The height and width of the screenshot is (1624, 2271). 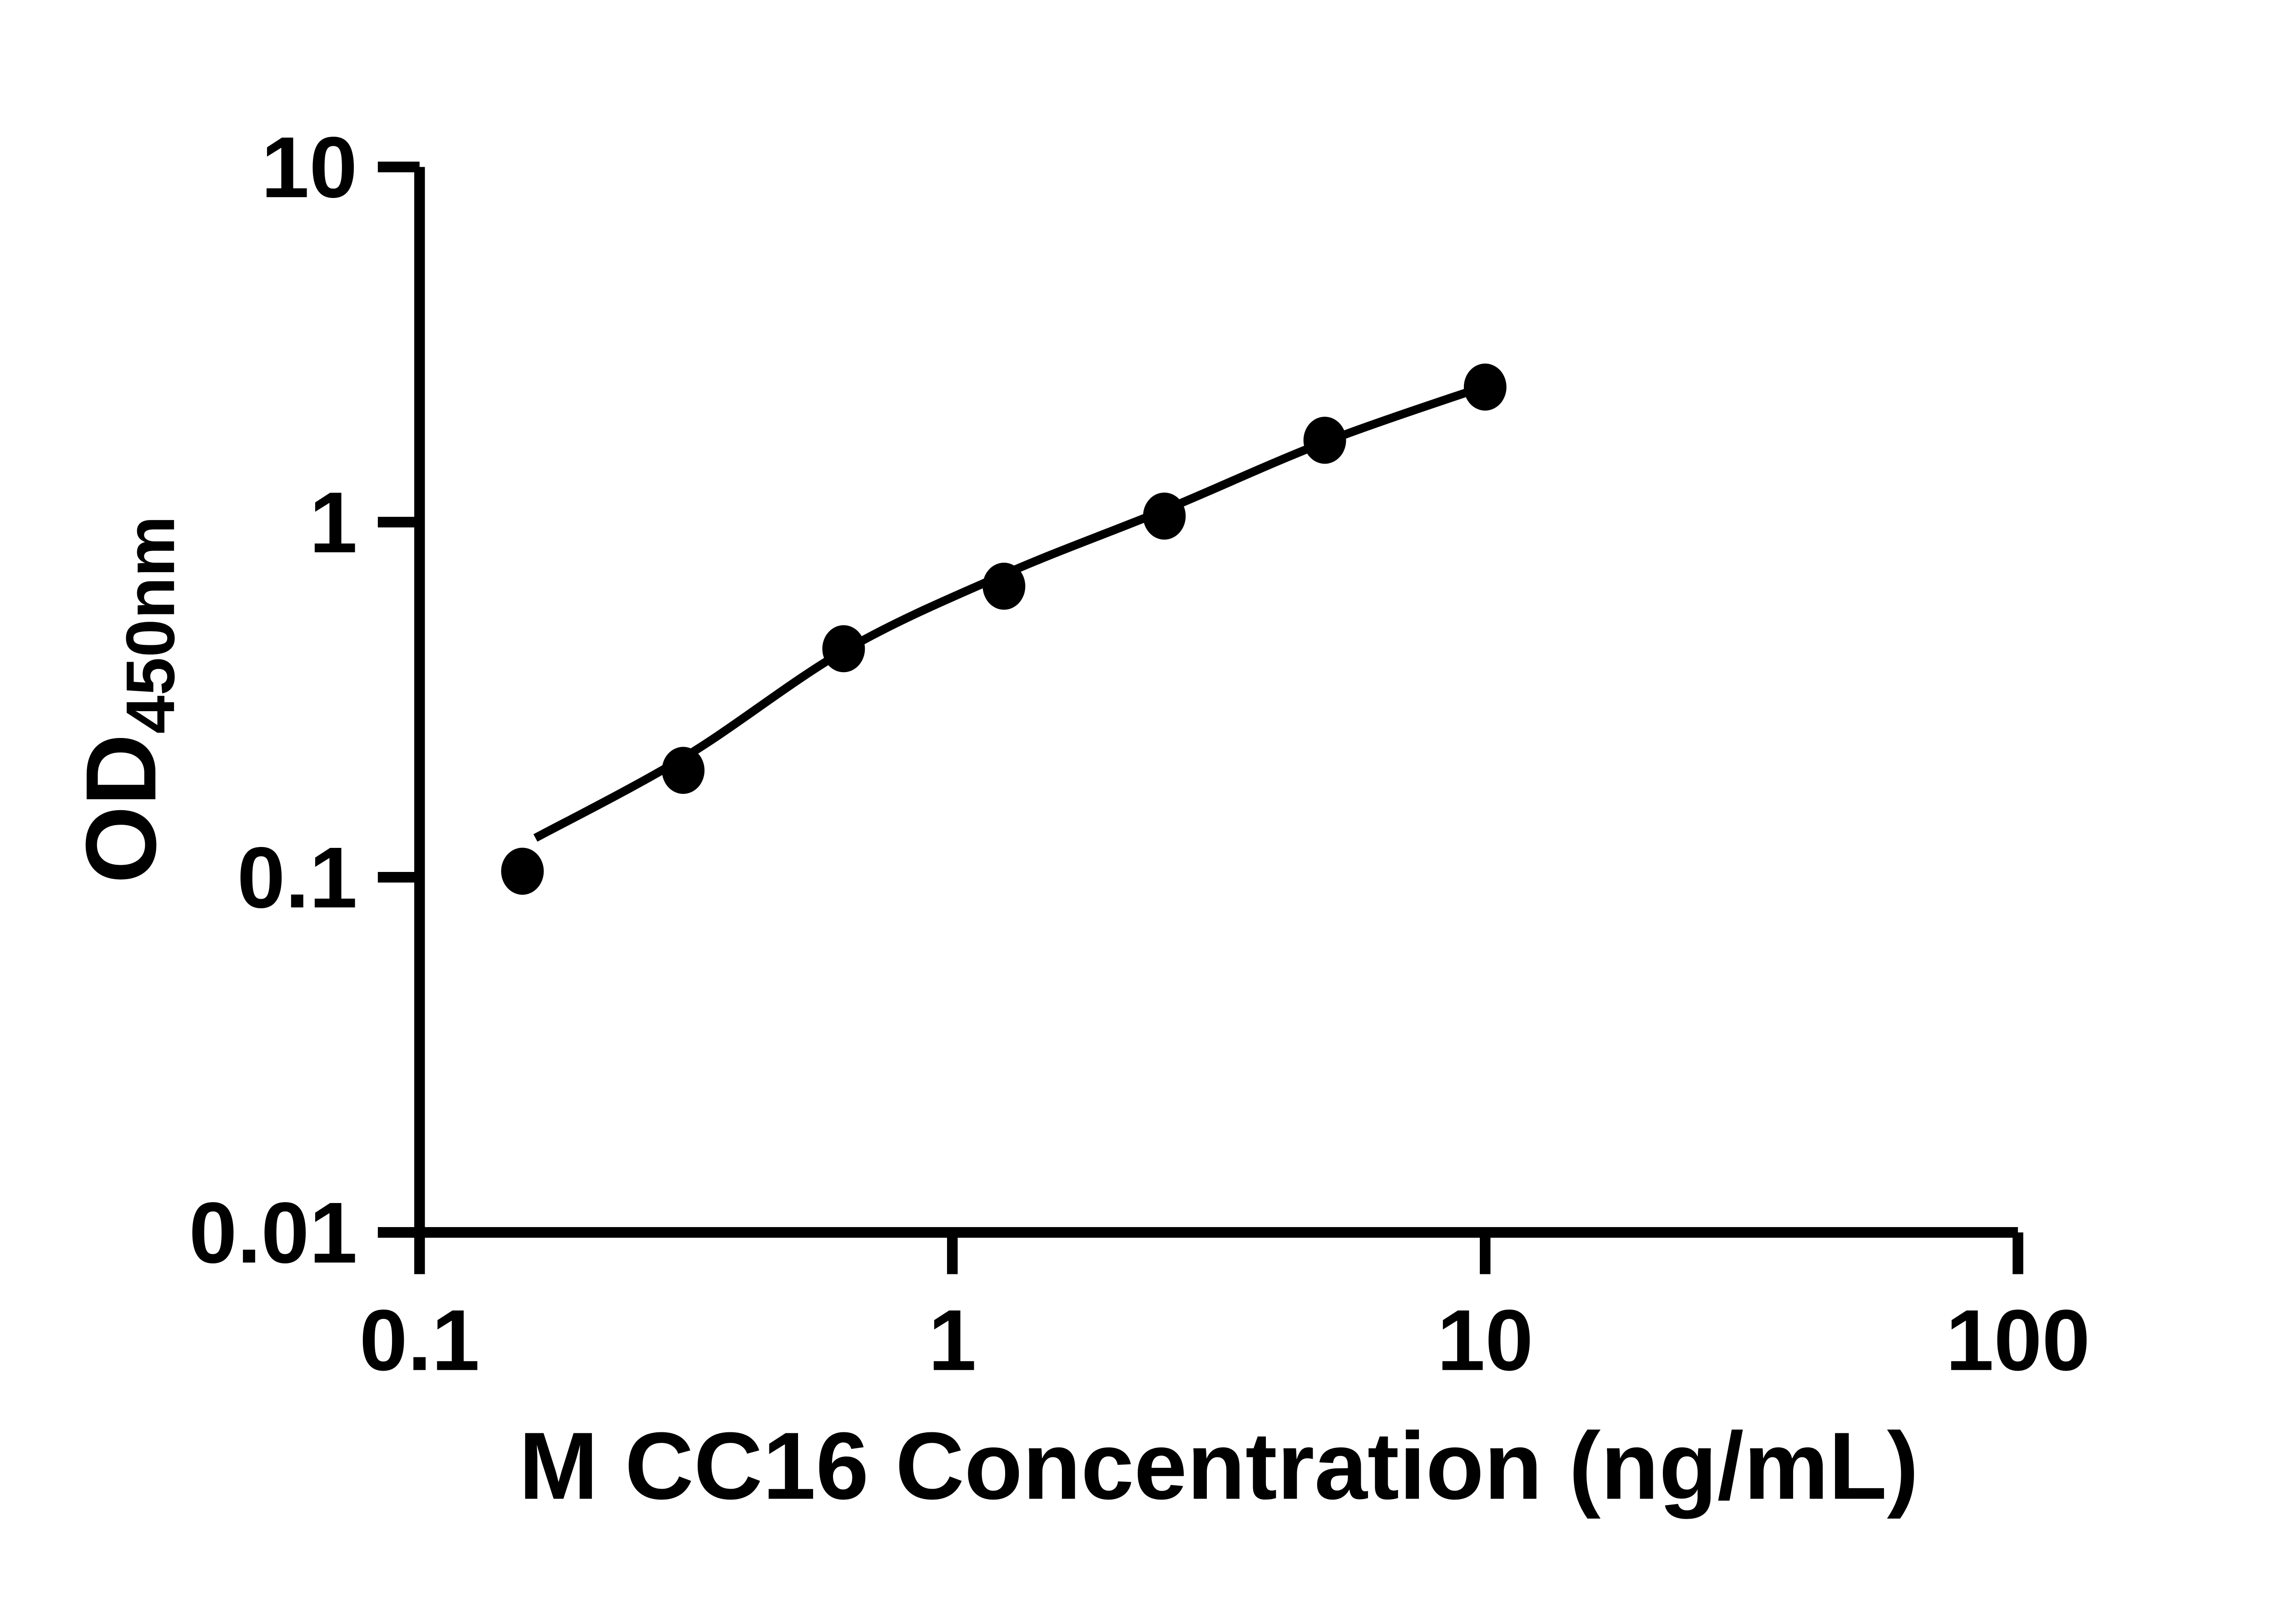 I want to click on x-tick-labels: 0.1 1 10 100, so click(x=1224, y=1340).